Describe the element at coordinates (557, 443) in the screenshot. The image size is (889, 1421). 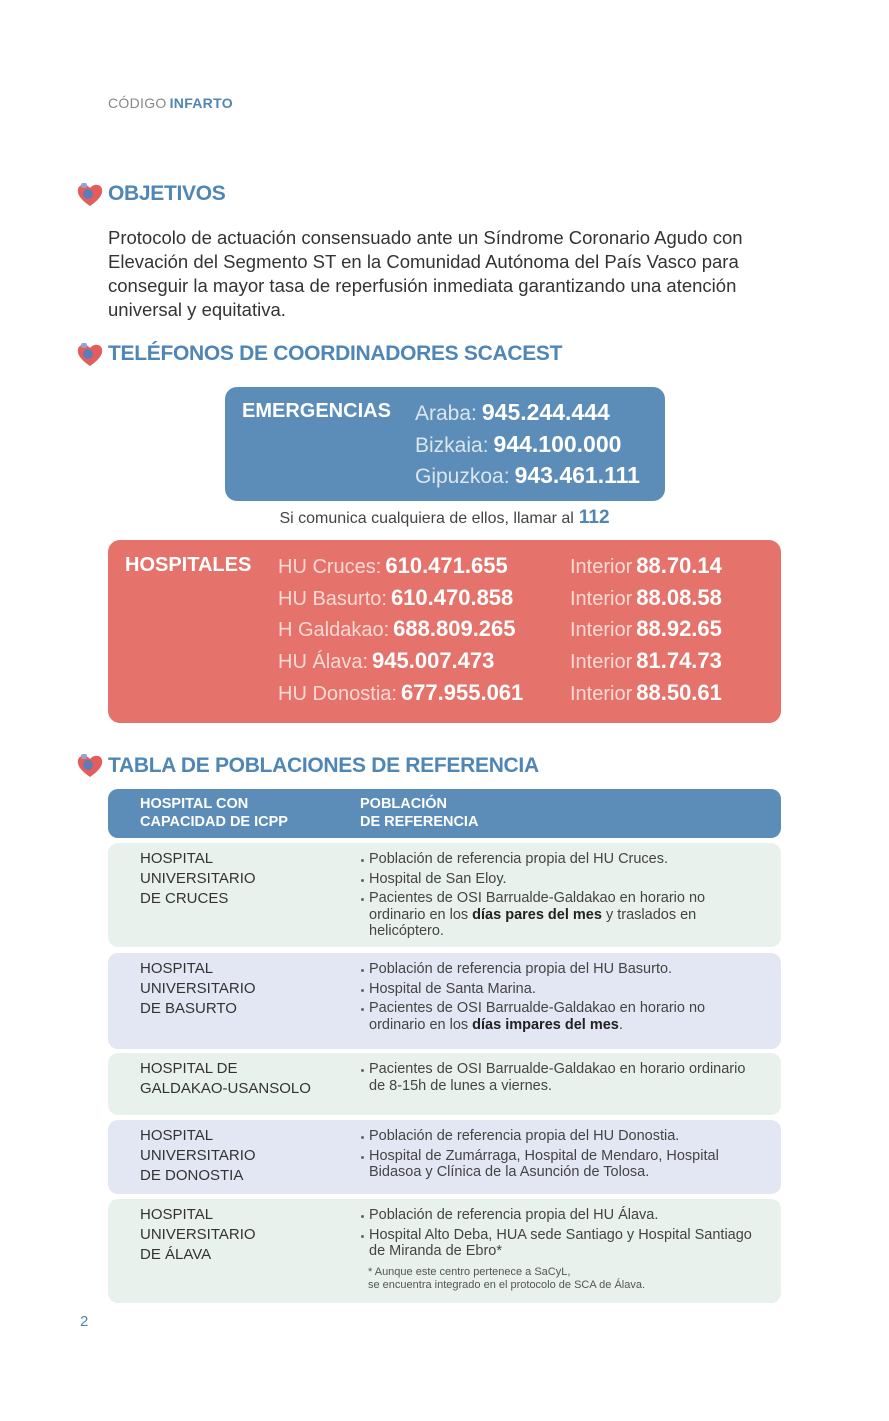
I see `phone-number: 944.100.000` at that location.